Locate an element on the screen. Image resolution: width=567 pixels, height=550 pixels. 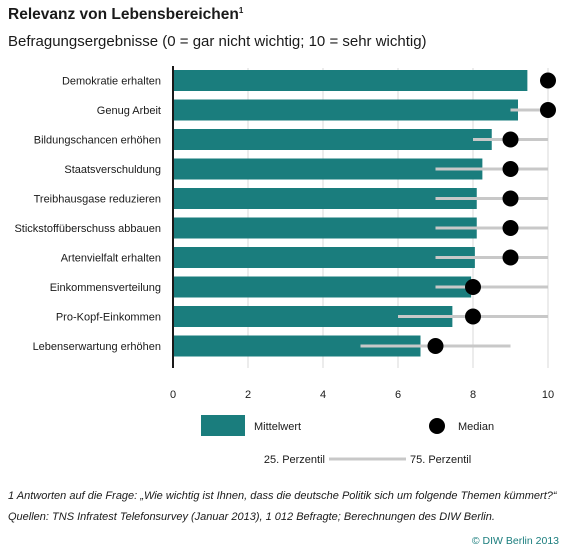
median-markers is located at coordinates (491, 213).